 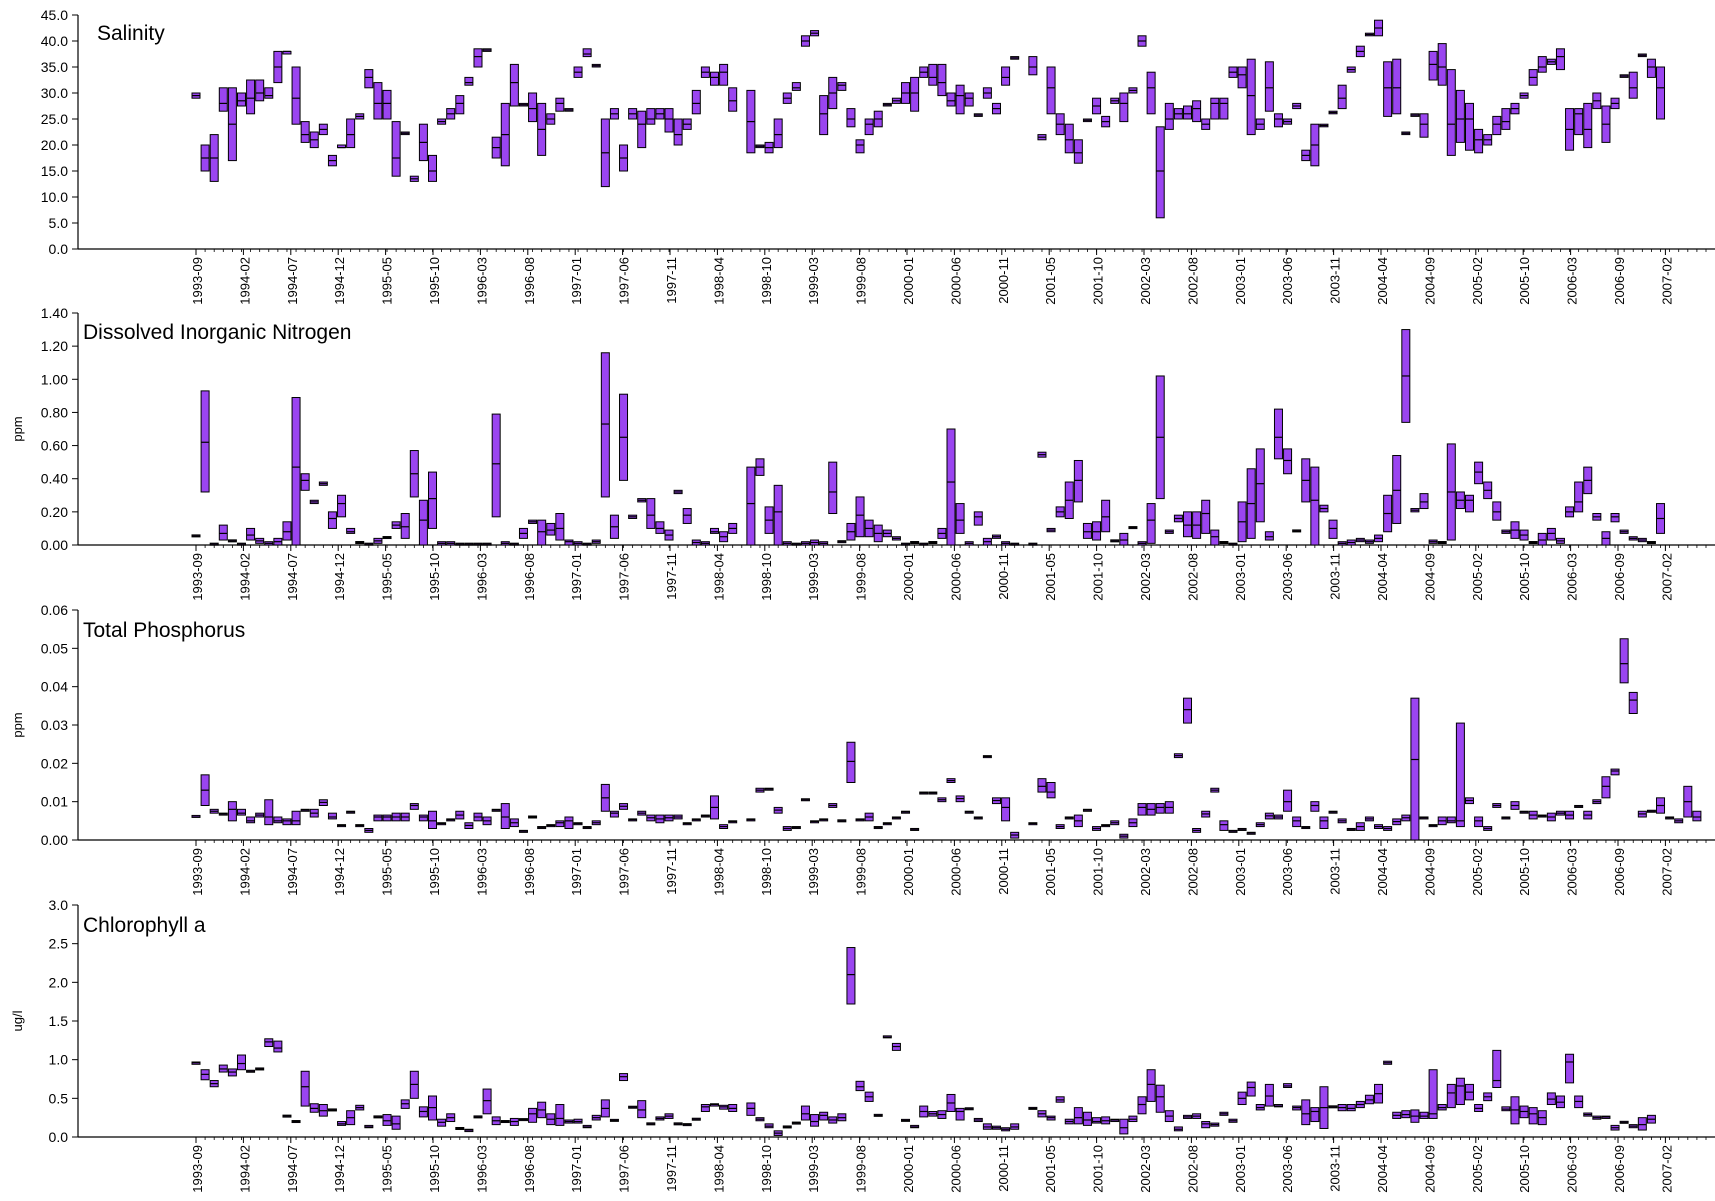 I want to click on chlorophyll-a-y-tick-label: 2.0, so click(x=59, y=982).